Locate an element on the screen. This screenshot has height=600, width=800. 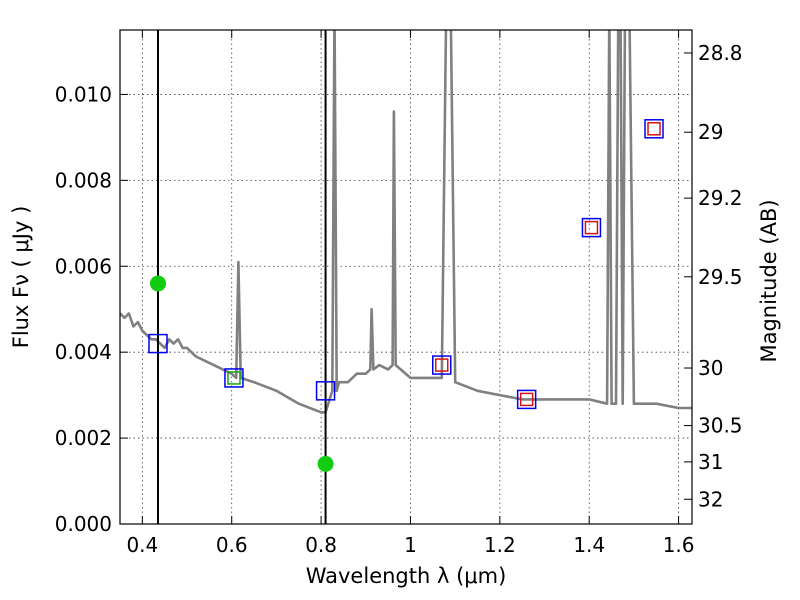
y-tick-label: 0.004 is located at coordinates (83, 352).